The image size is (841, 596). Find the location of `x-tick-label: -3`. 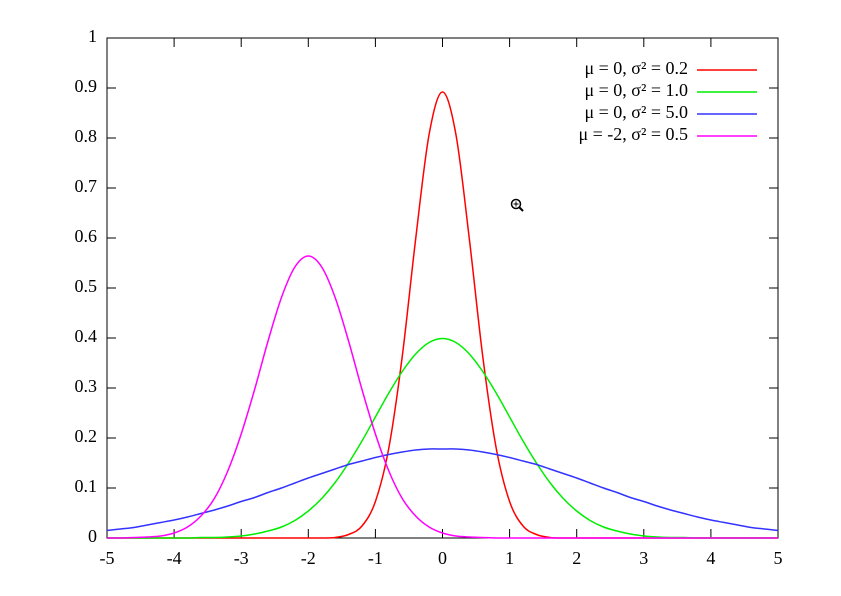

x-tick-label: -3 is located at coordinates (241, 558).